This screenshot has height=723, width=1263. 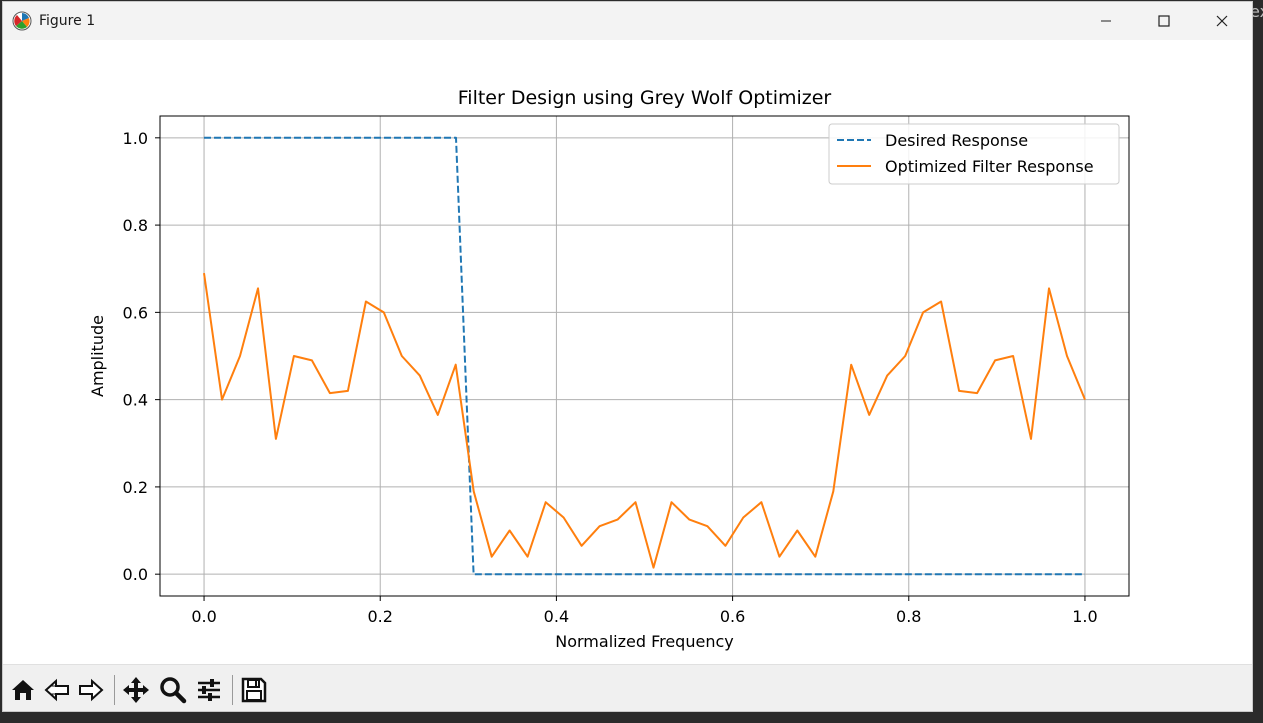 I want to click on x-tick-label: 0.6, so click(x=732, y=616).